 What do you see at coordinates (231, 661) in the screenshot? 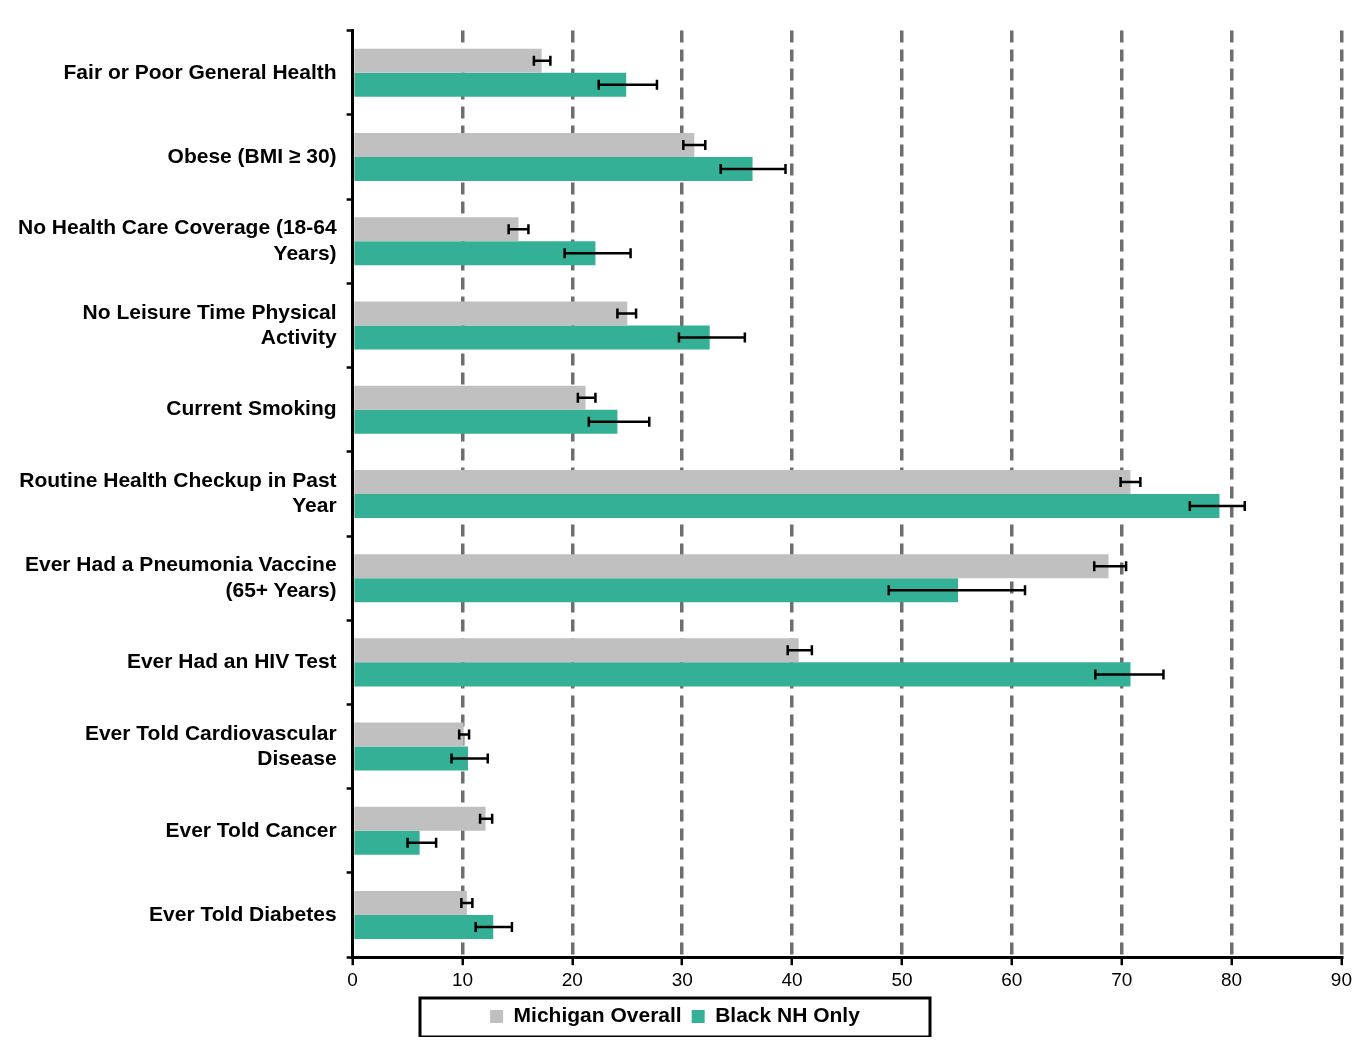
I see `y-tick-label: Ever Had an HIV Test` at bounding box center [231, 661].